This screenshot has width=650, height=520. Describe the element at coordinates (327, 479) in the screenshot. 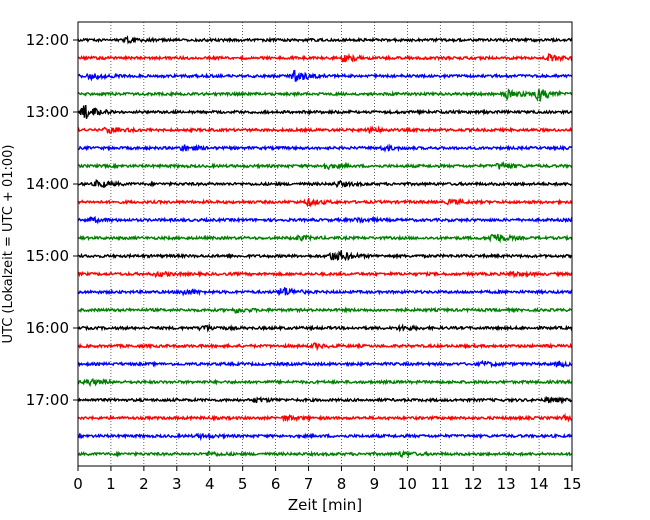

I see `x-axis-ticks: 0 1 2 3 4 5 6 7 8 9 10 11 12 13 14 15` at that location.